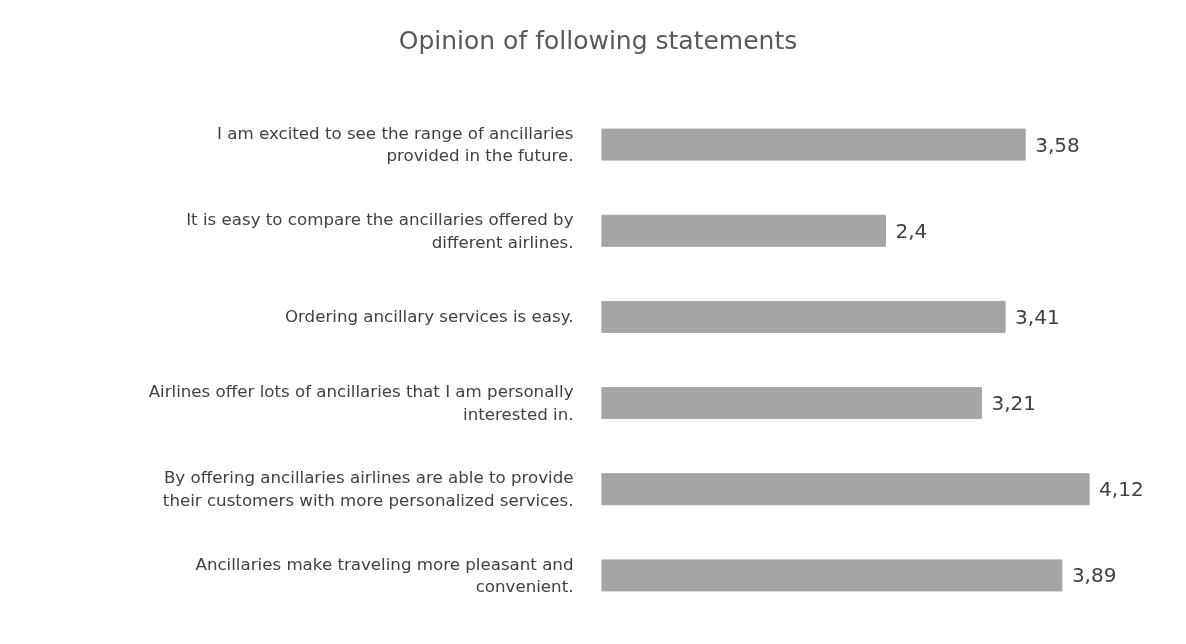  What do you see at coordinates (395, 144) in the screenshot?
I see `y-tick-label: I am excited to see the range of ancillaries provided in the future.` at bounding box center [395, 144].